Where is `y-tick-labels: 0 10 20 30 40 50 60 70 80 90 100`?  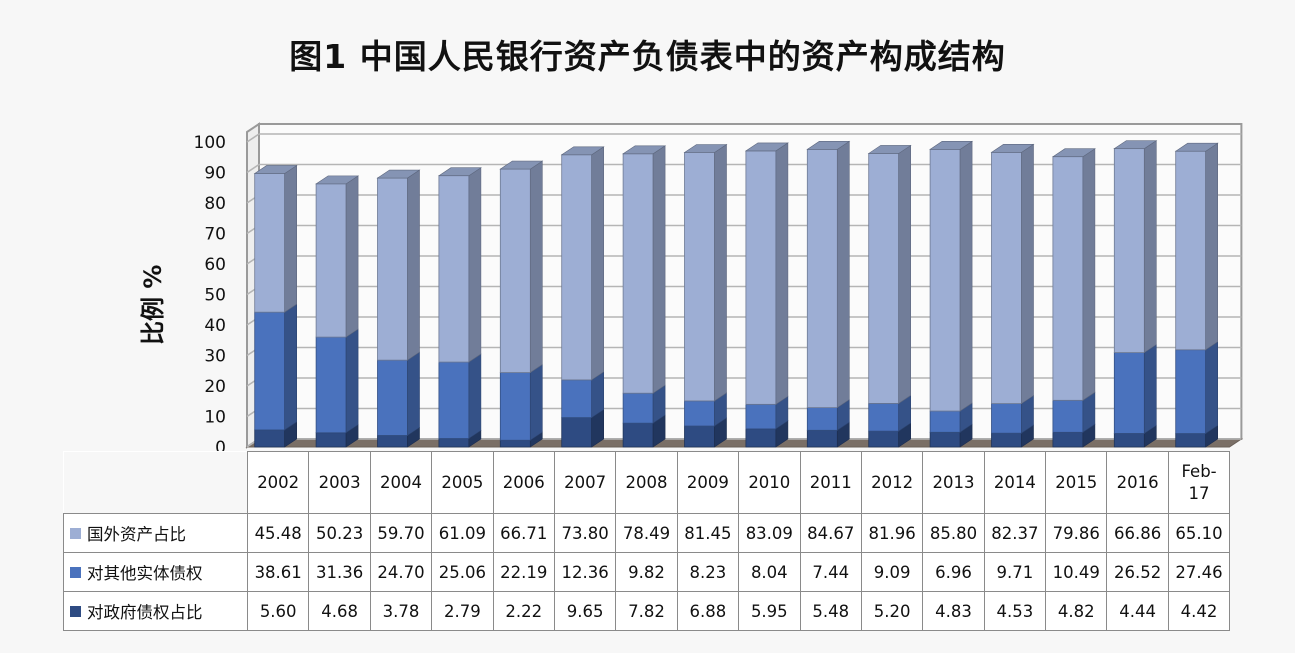 y-tick-labels: 0 10 20 30 40 50 60 70 80 90 100 is located at coordinates (210, 295).